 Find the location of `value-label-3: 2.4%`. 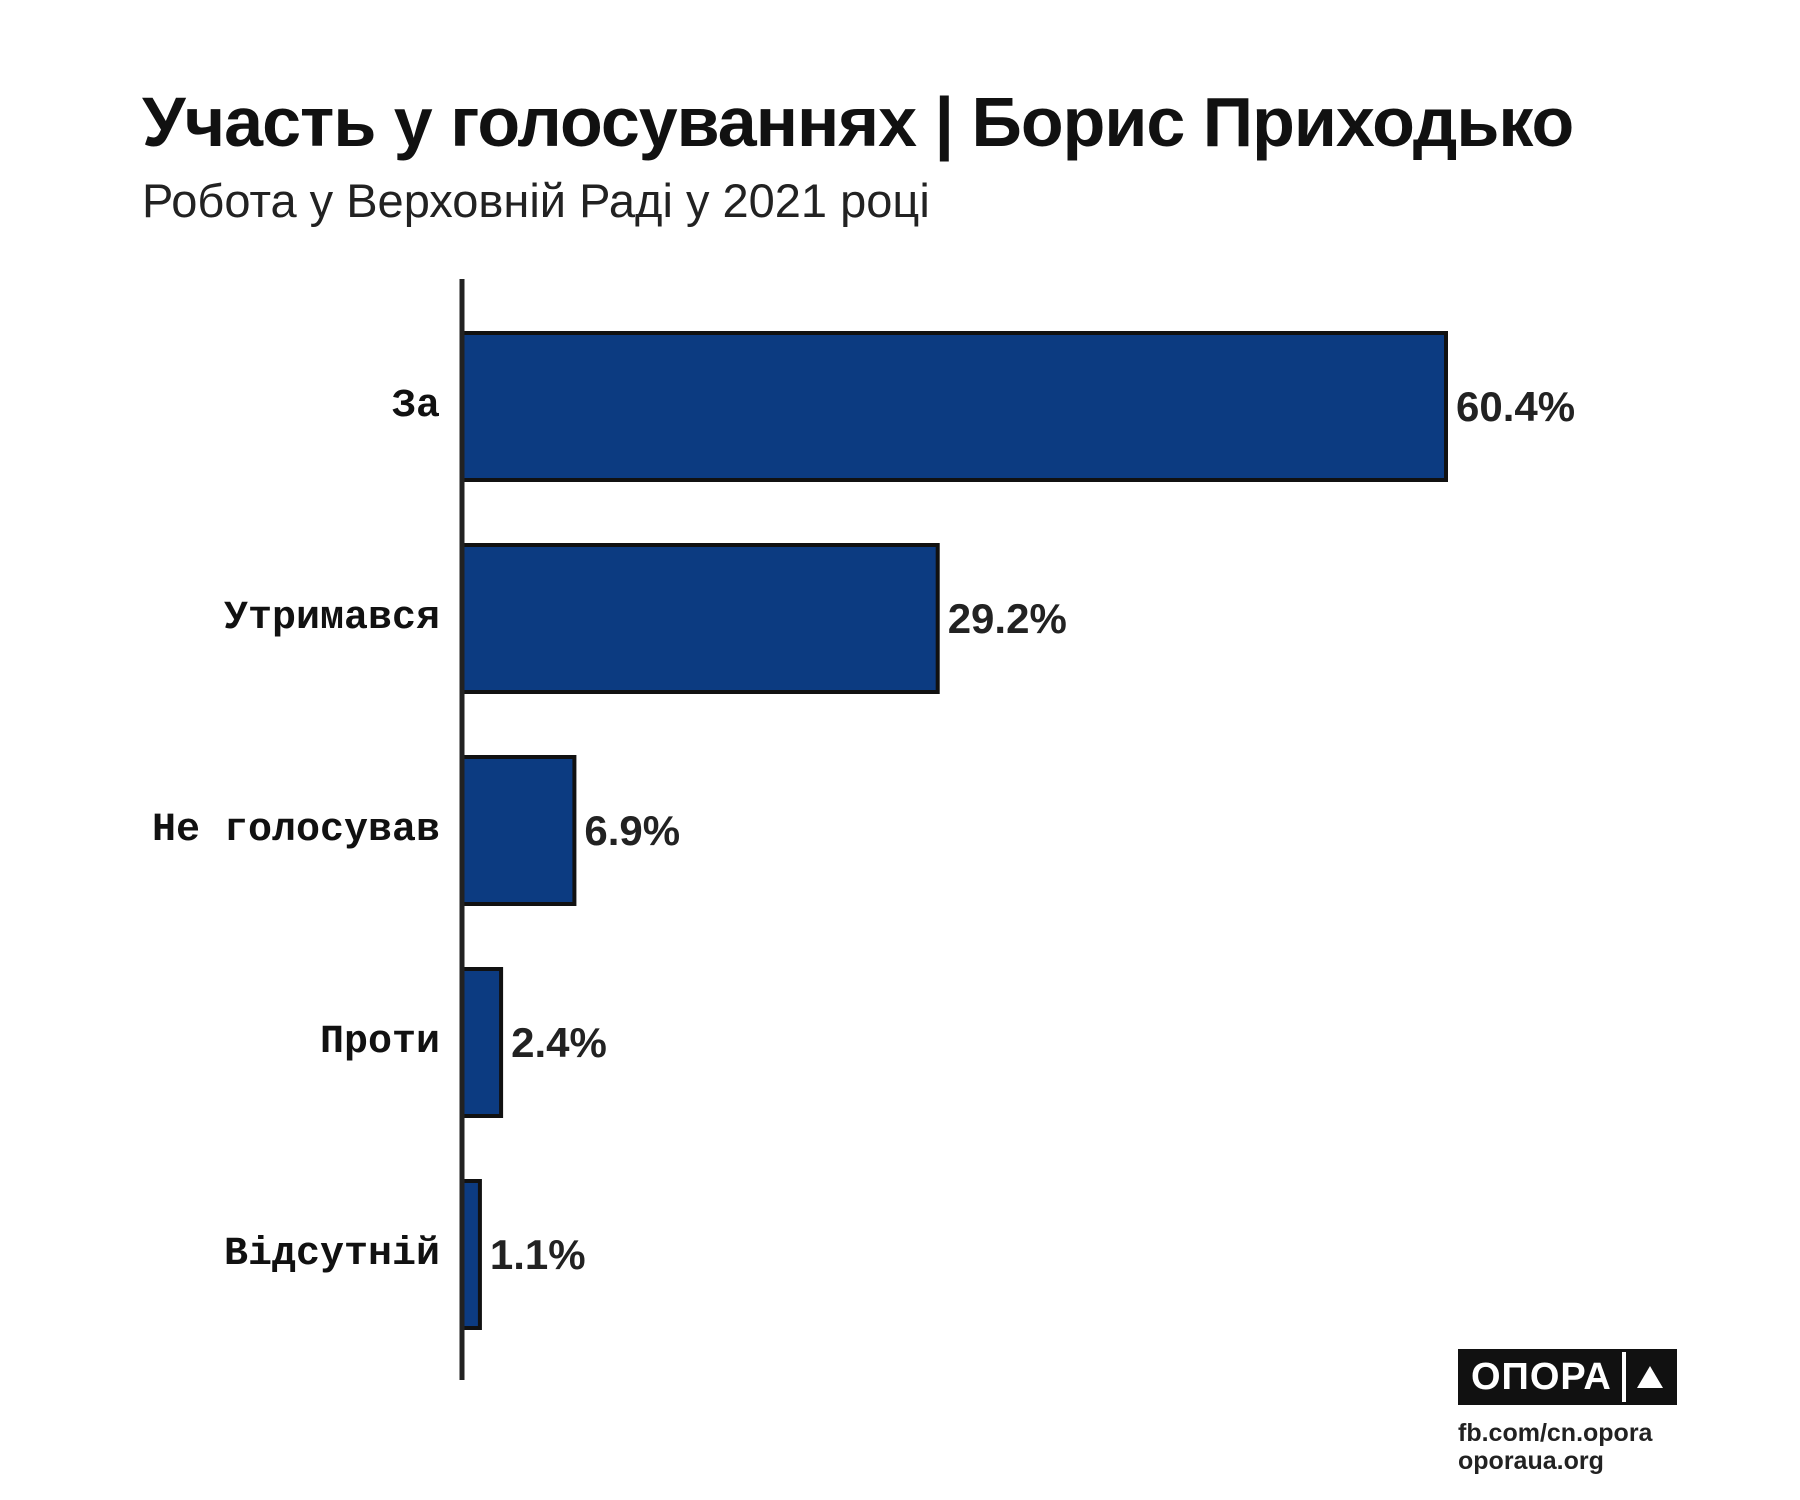

value-label-3: 2.4% is located at coordinates (559, 1042).